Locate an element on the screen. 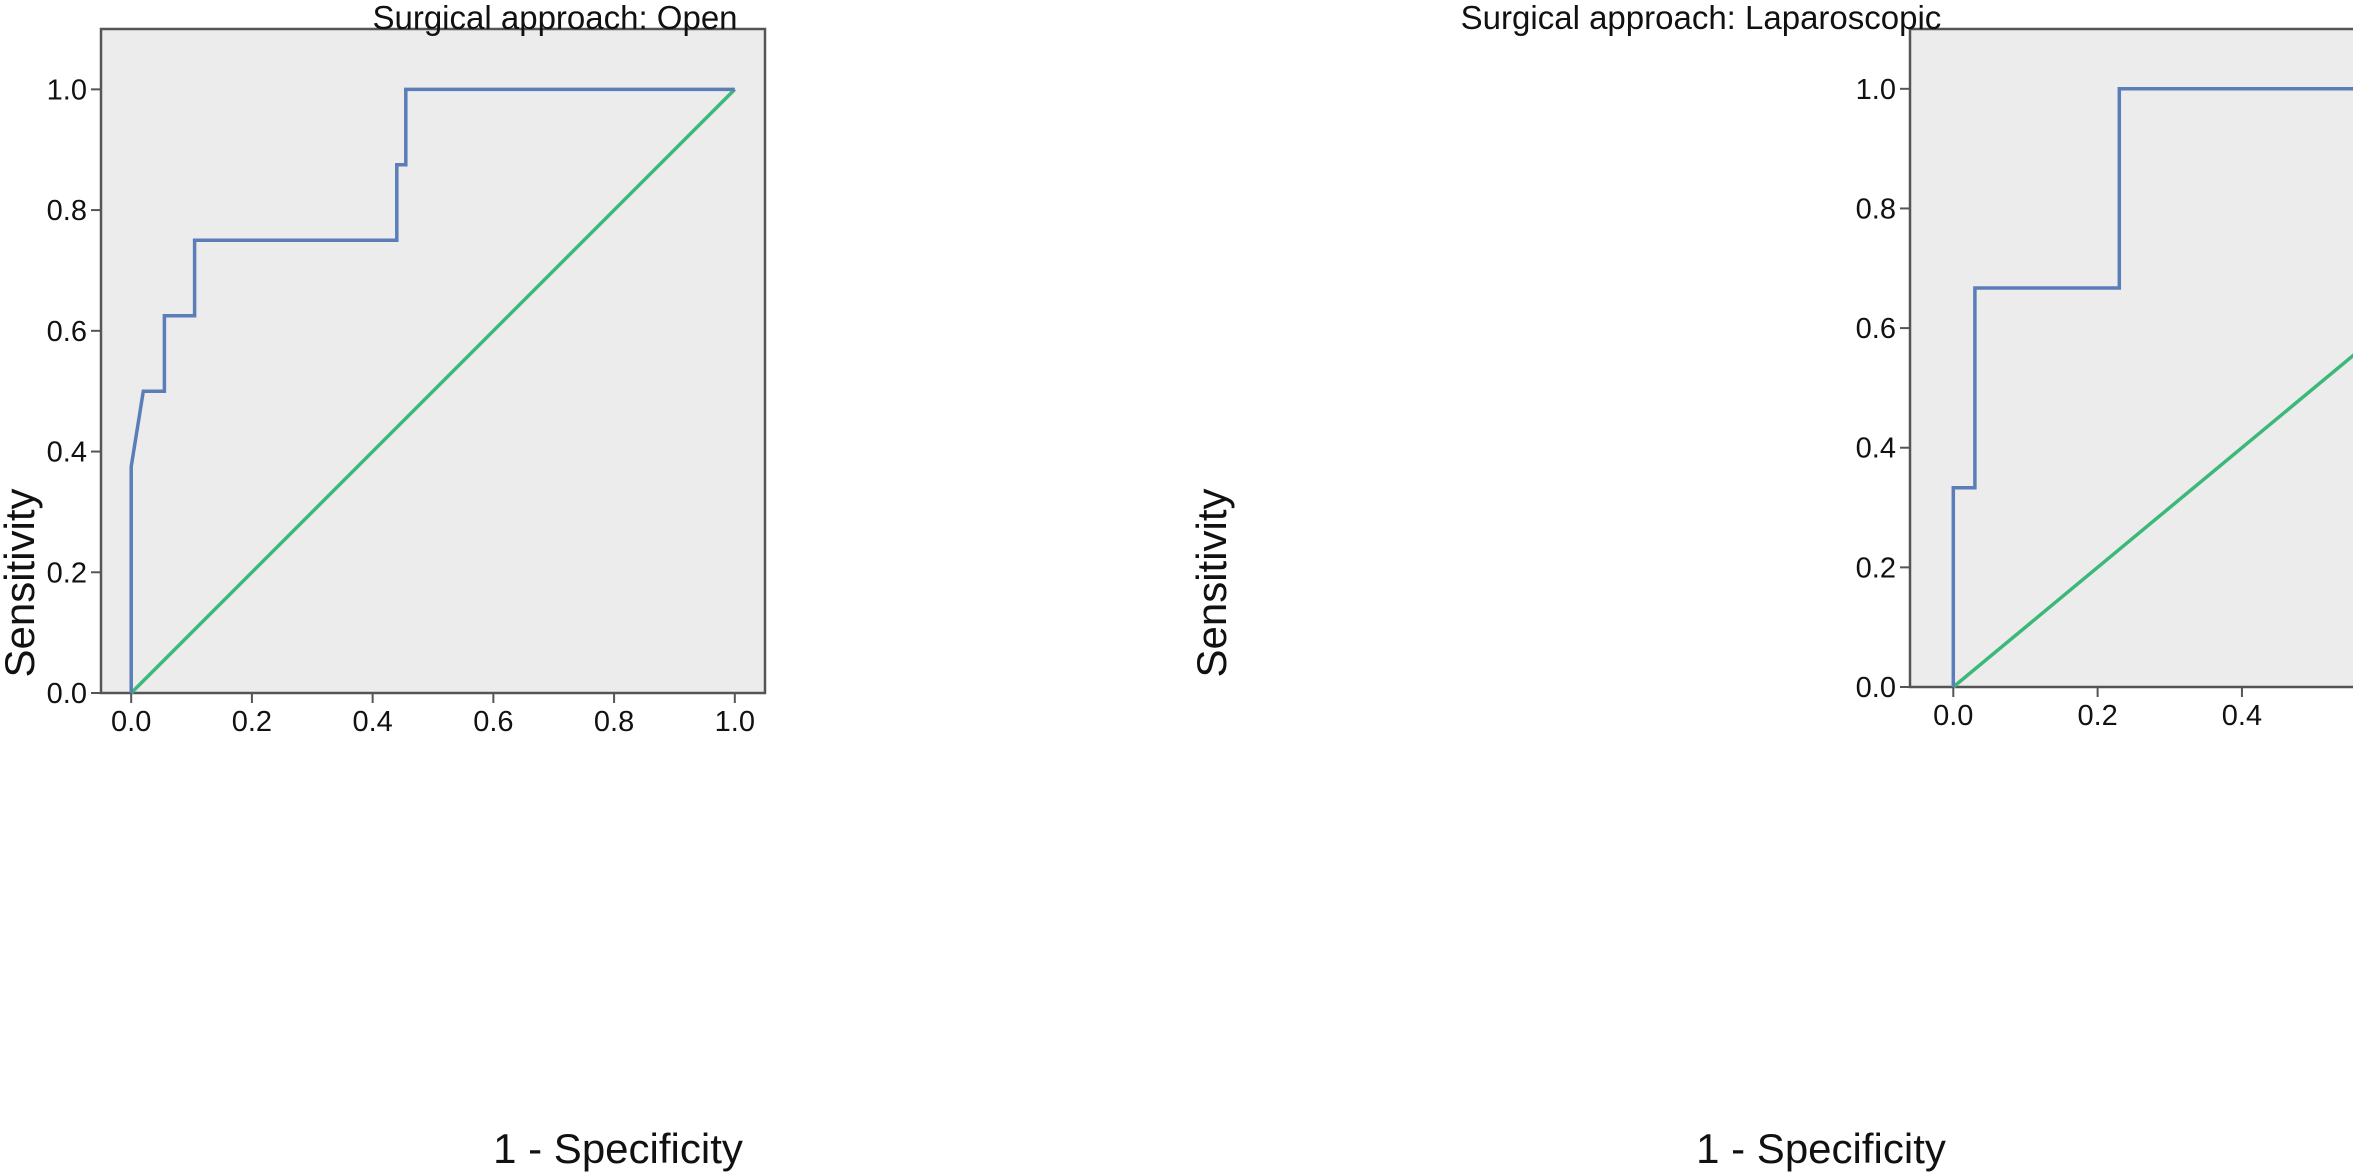 The height and width of the screenshot is (1175, 2353). x-tick-label: 1.0 is located at coordinates (735, 722).